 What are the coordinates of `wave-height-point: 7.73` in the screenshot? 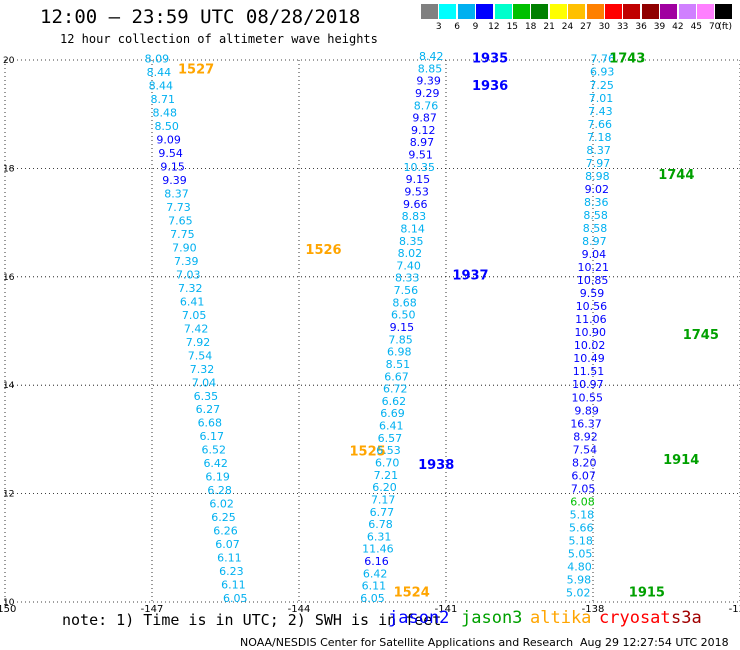 It's located at (178, 207).